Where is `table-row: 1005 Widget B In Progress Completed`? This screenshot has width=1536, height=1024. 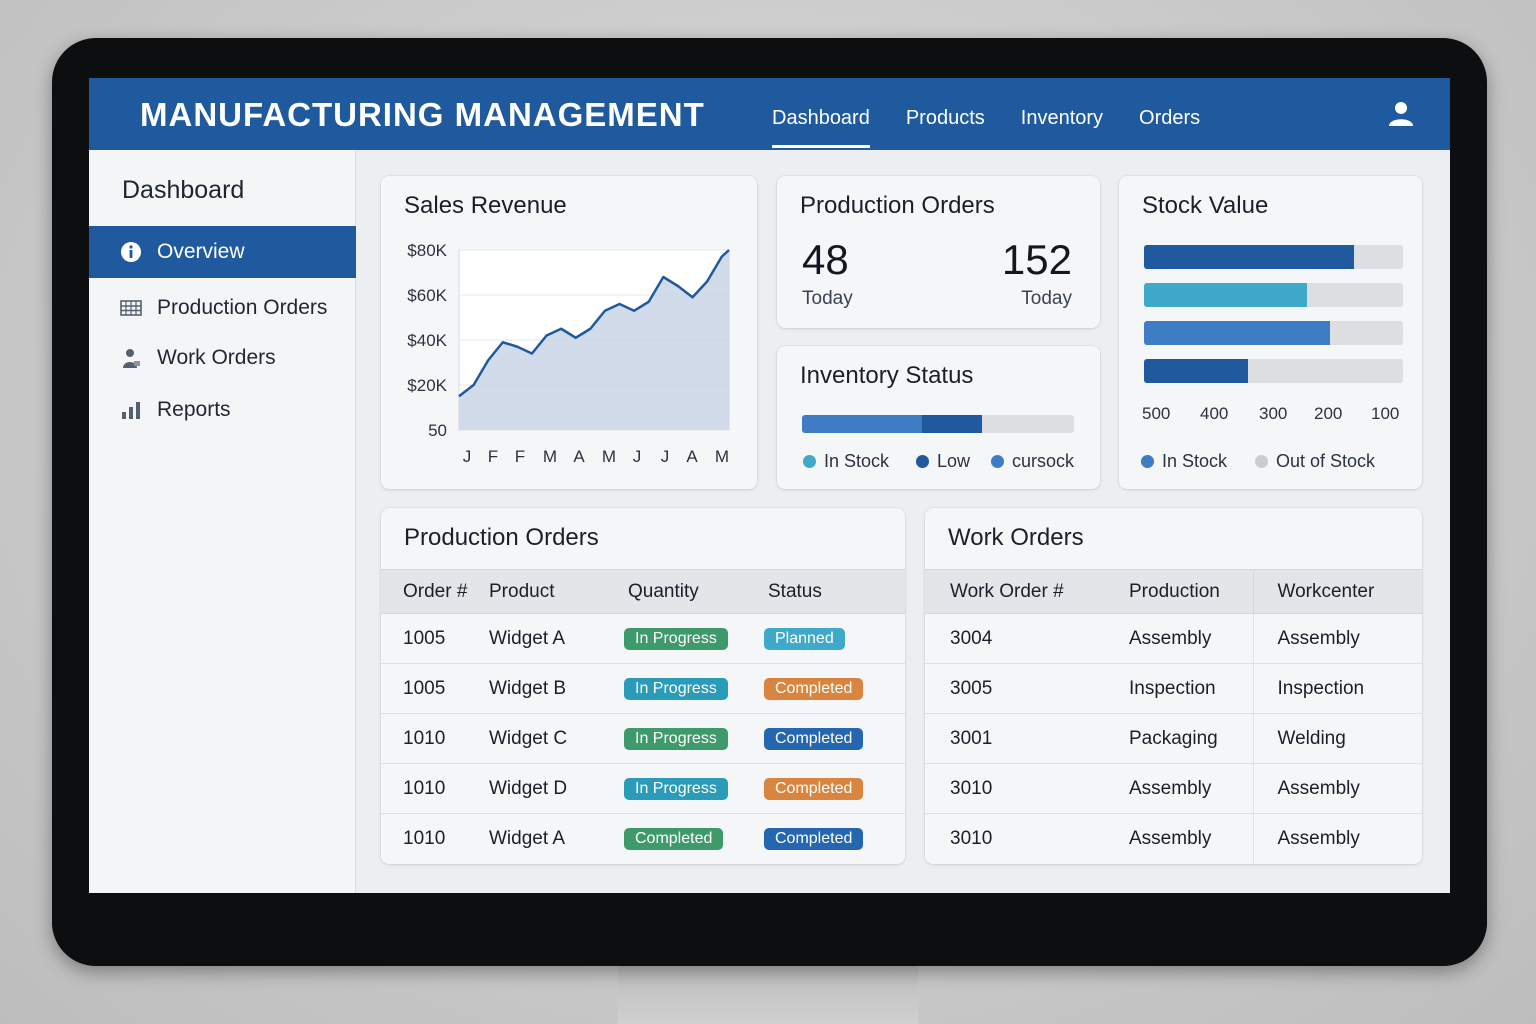
table-row: 1005 Widget B In Progress Completed is located at coordinates (643, 688).